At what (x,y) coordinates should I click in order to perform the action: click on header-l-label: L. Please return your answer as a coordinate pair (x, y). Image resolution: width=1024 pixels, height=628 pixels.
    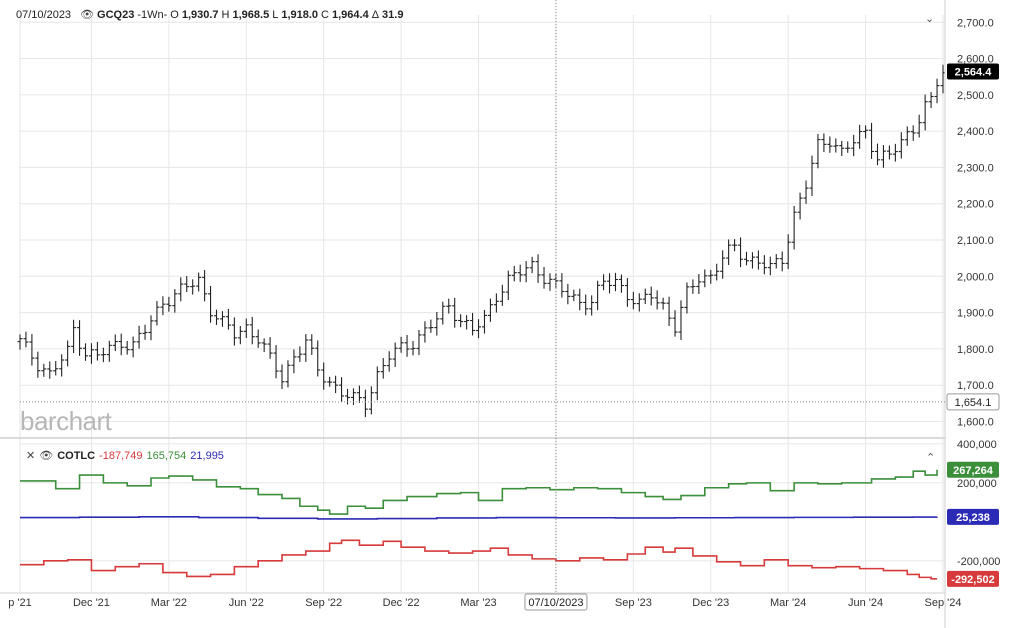
    Looking at the image, I should click on (275, 14).